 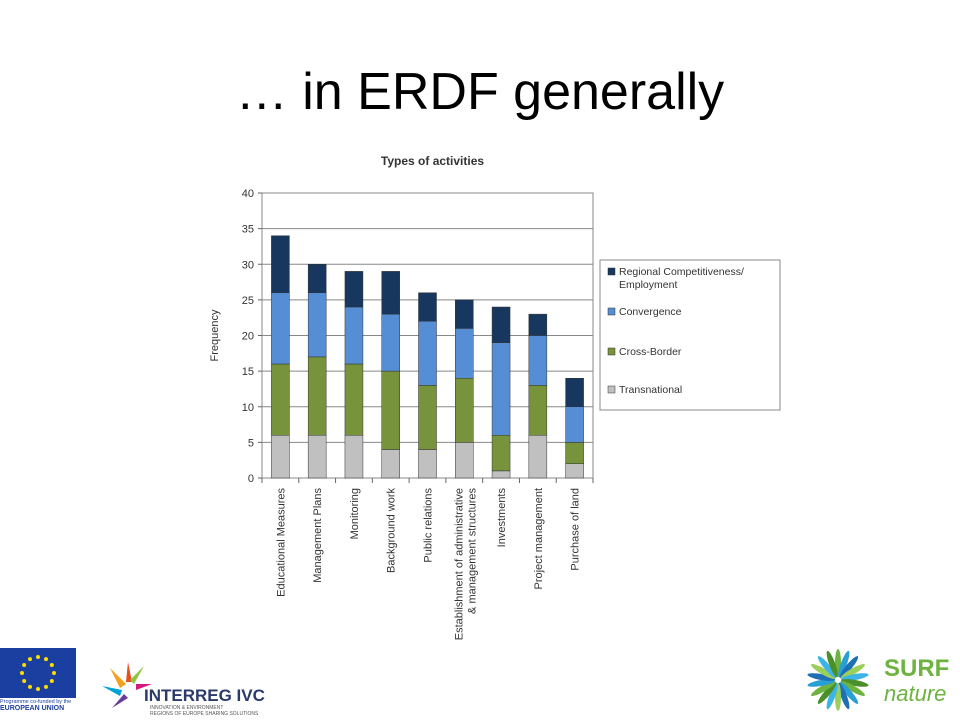 I want to click on x-tick-label: Monitoring, so click(x=355, y=513).